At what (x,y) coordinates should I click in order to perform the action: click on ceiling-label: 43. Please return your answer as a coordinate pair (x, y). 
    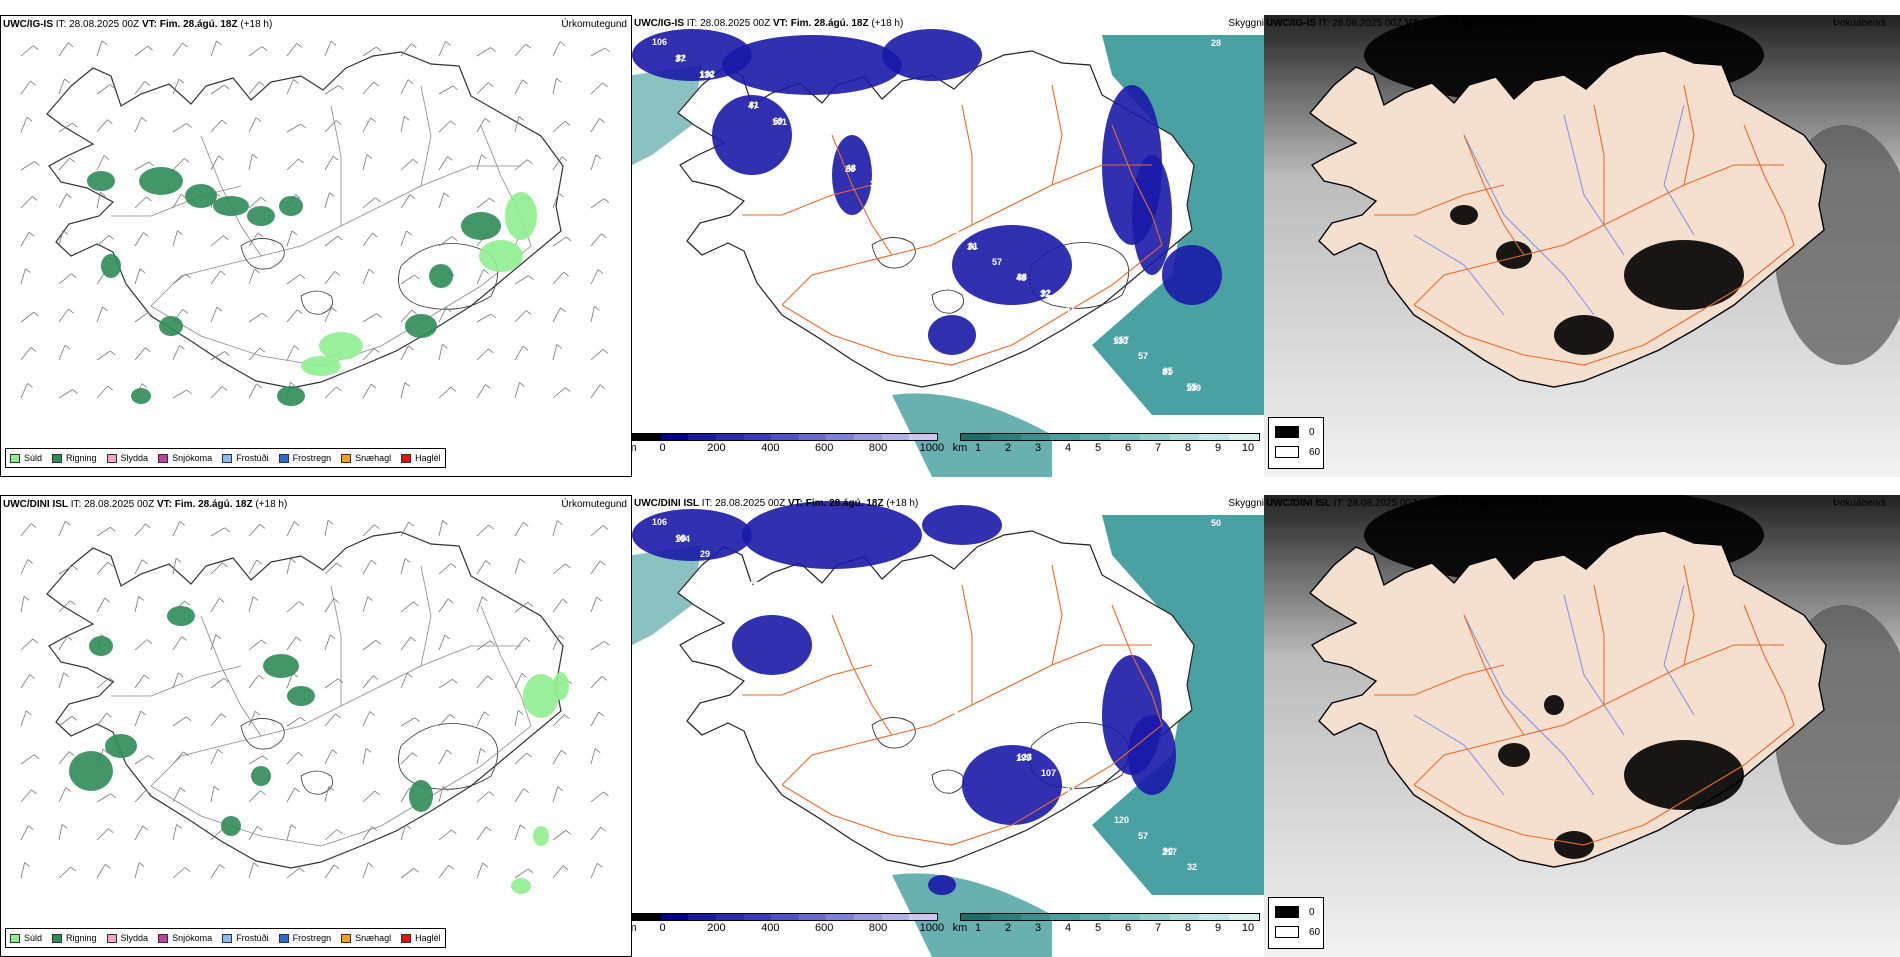
    Looking at the image, I should click on (1070, 789).